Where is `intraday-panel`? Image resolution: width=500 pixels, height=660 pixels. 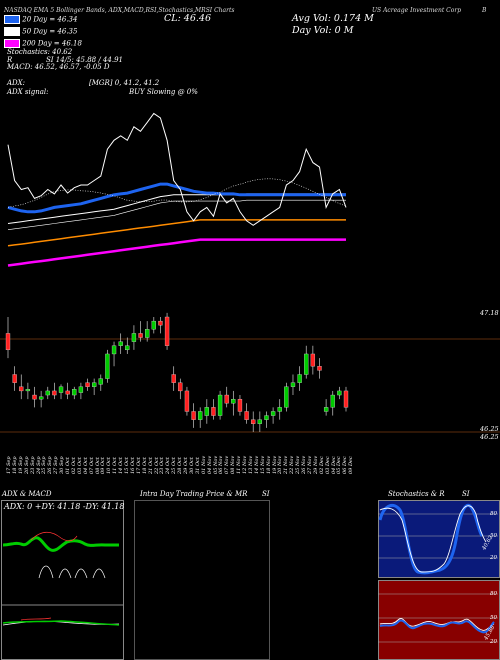 intraday-panel is located at coordinates (202, 580).